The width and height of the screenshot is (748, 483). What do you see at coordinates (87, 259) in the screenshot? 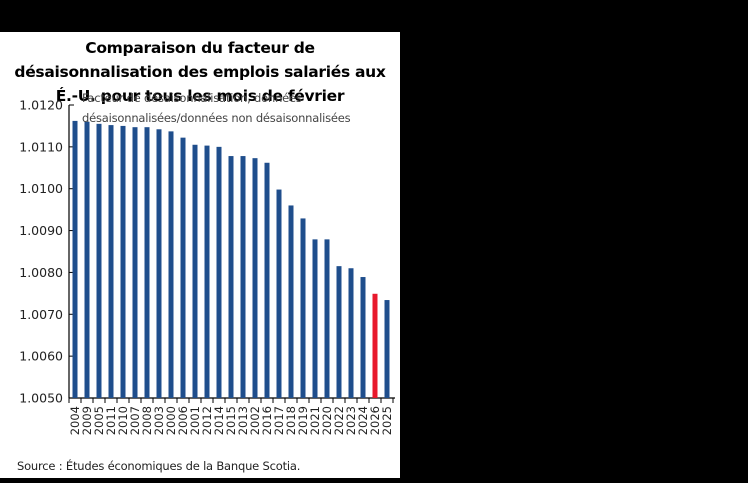
I see `bar-2009` at bounding box center [87, 259].